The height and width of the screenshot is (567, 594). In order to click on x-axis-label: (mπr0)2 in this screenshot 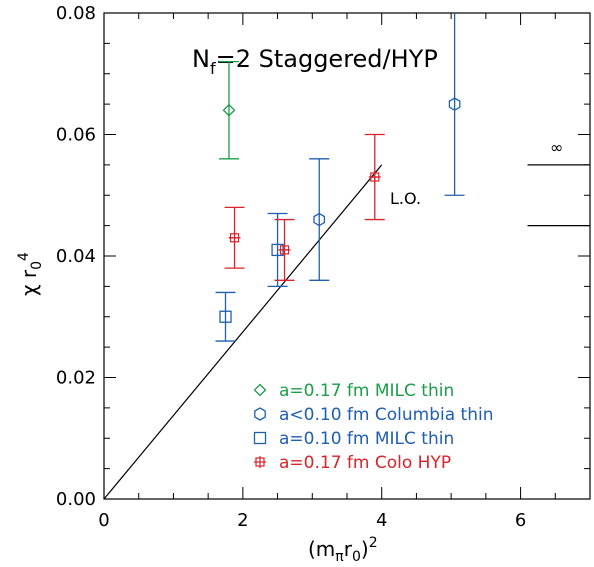, I will do `click(343, 550)`.